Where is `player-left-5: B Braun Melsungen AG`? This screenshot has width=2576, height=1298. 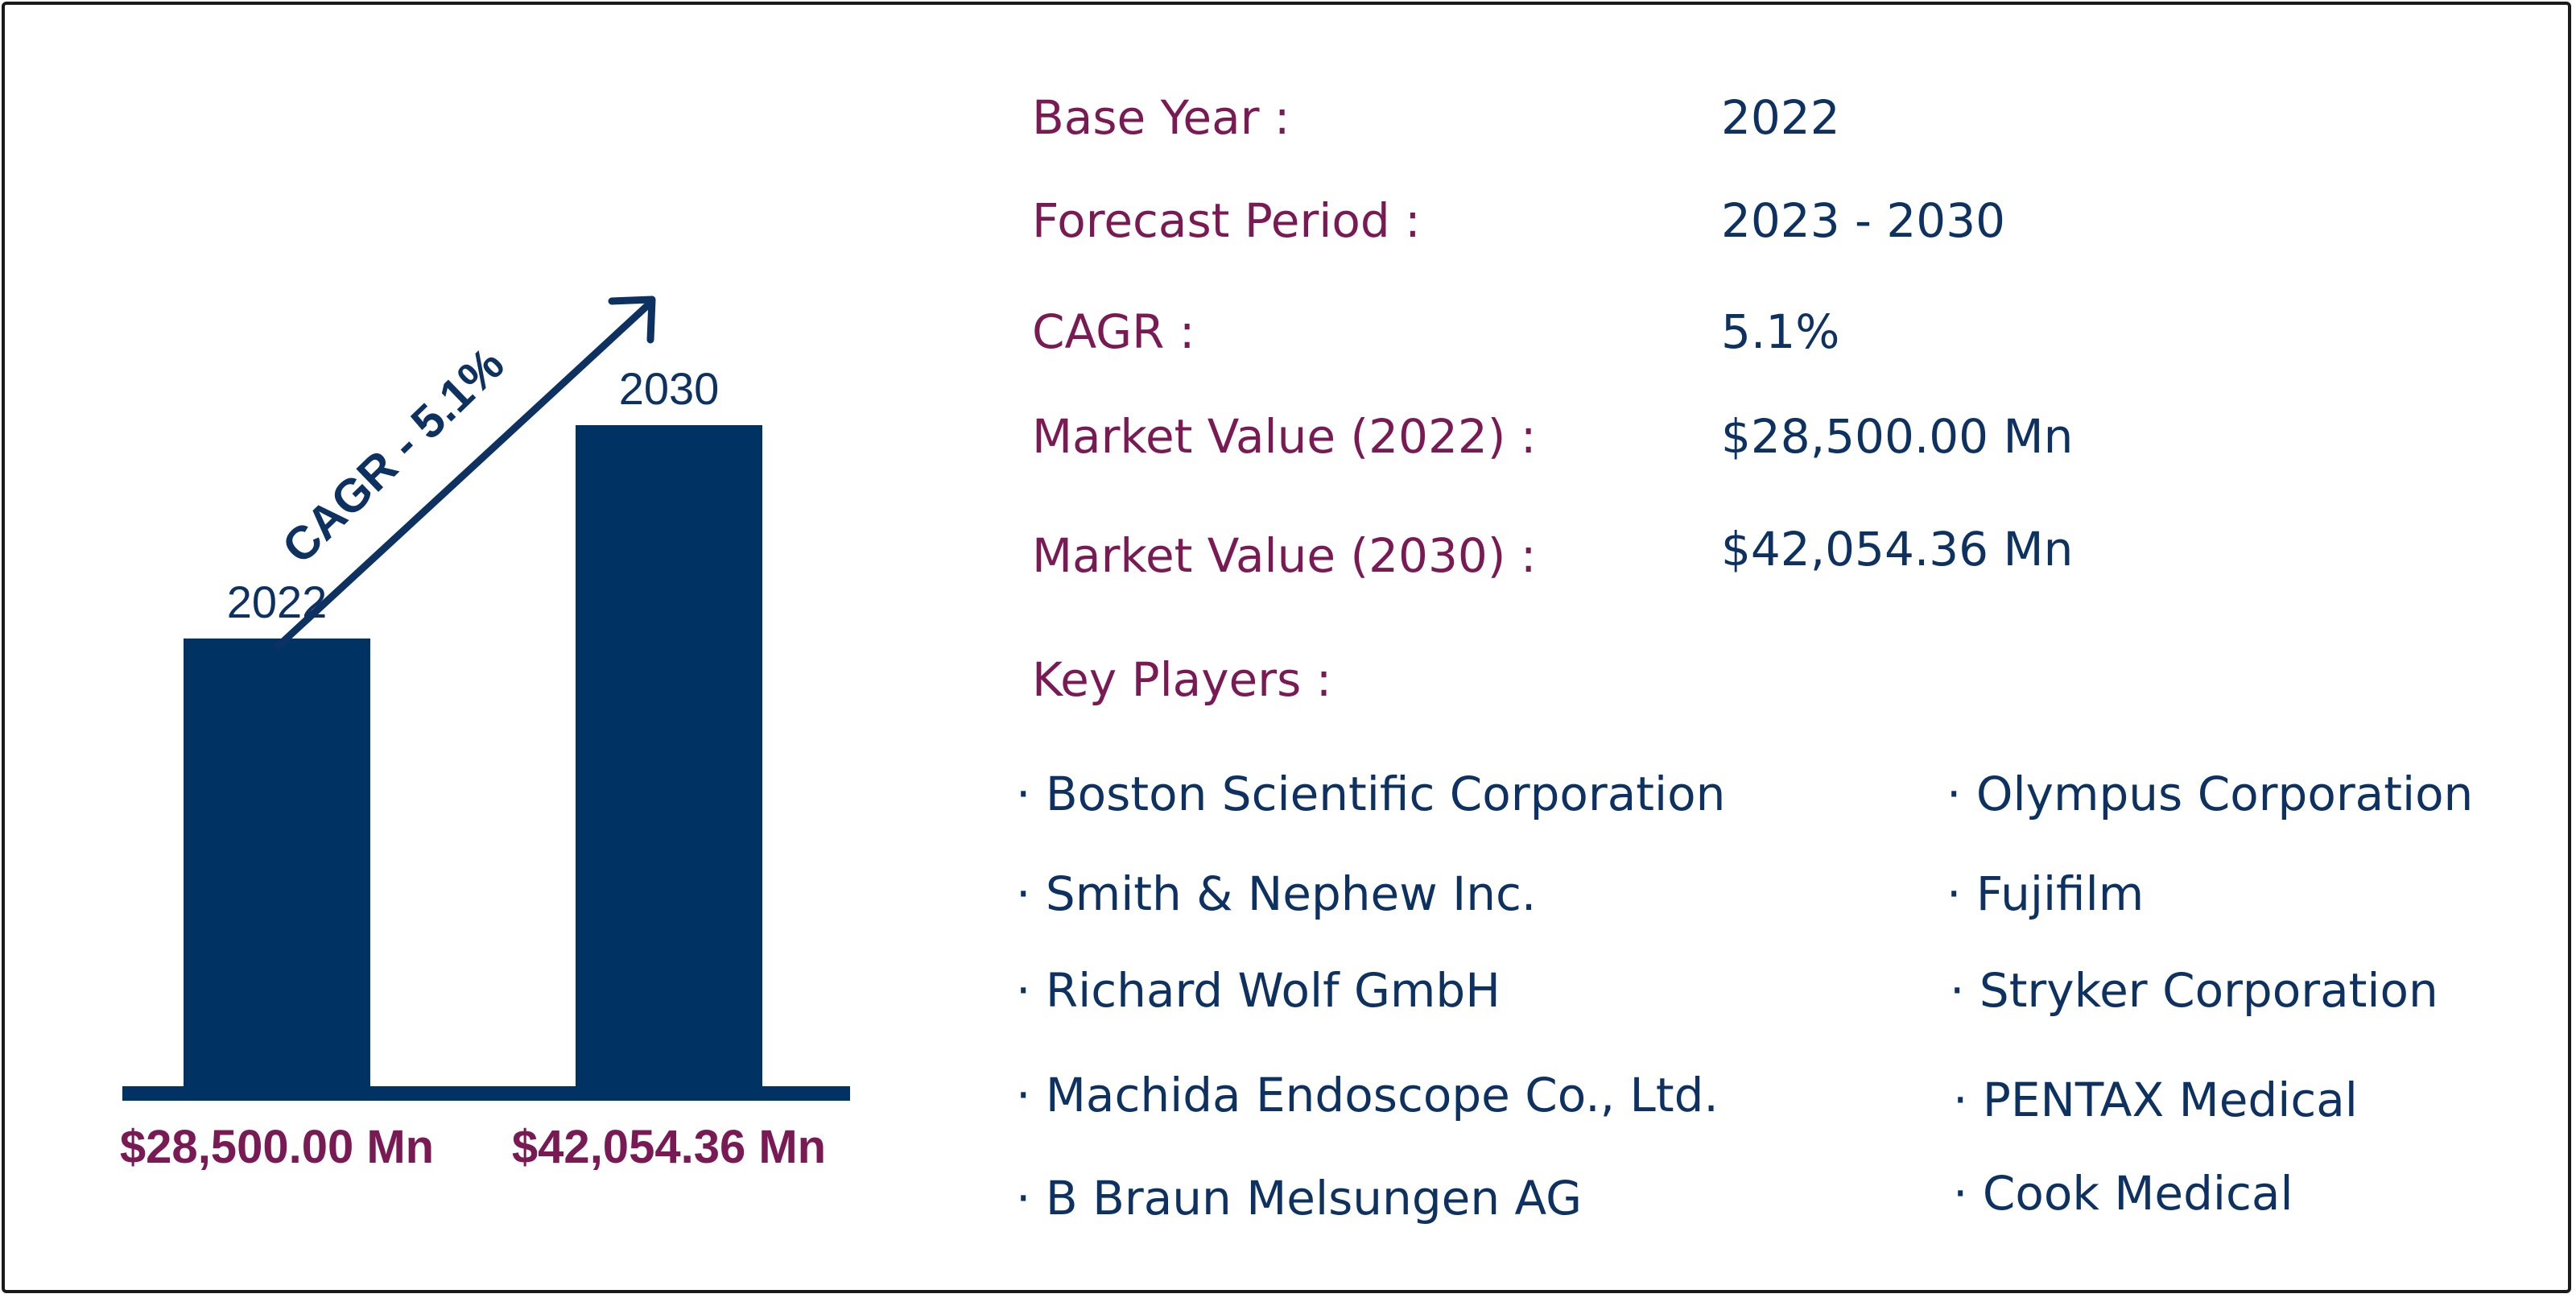
player-left-5: B Braun Melsungen AG is located at coordinates (1299, 1198).